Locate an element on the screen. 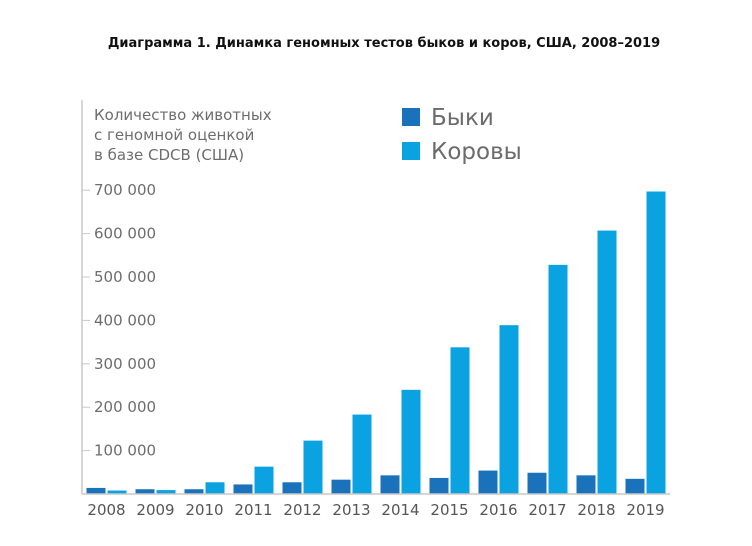 The image size is (752, 546). bar-bulls-2012 is located at coordinates (292, 488).